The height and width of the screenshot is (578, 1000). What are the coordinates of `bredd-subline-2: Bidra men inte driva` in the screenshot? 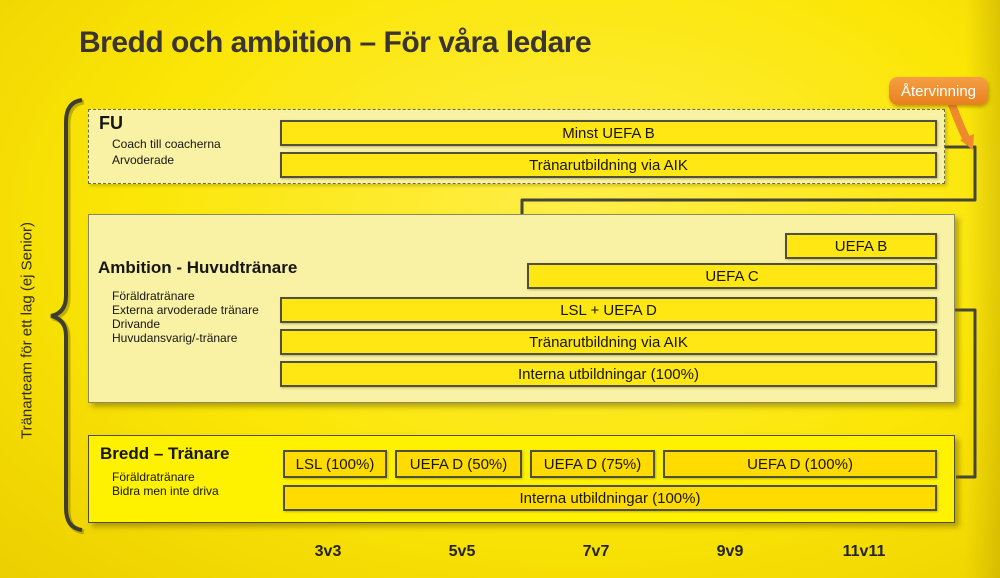 It's located at (165, 491).